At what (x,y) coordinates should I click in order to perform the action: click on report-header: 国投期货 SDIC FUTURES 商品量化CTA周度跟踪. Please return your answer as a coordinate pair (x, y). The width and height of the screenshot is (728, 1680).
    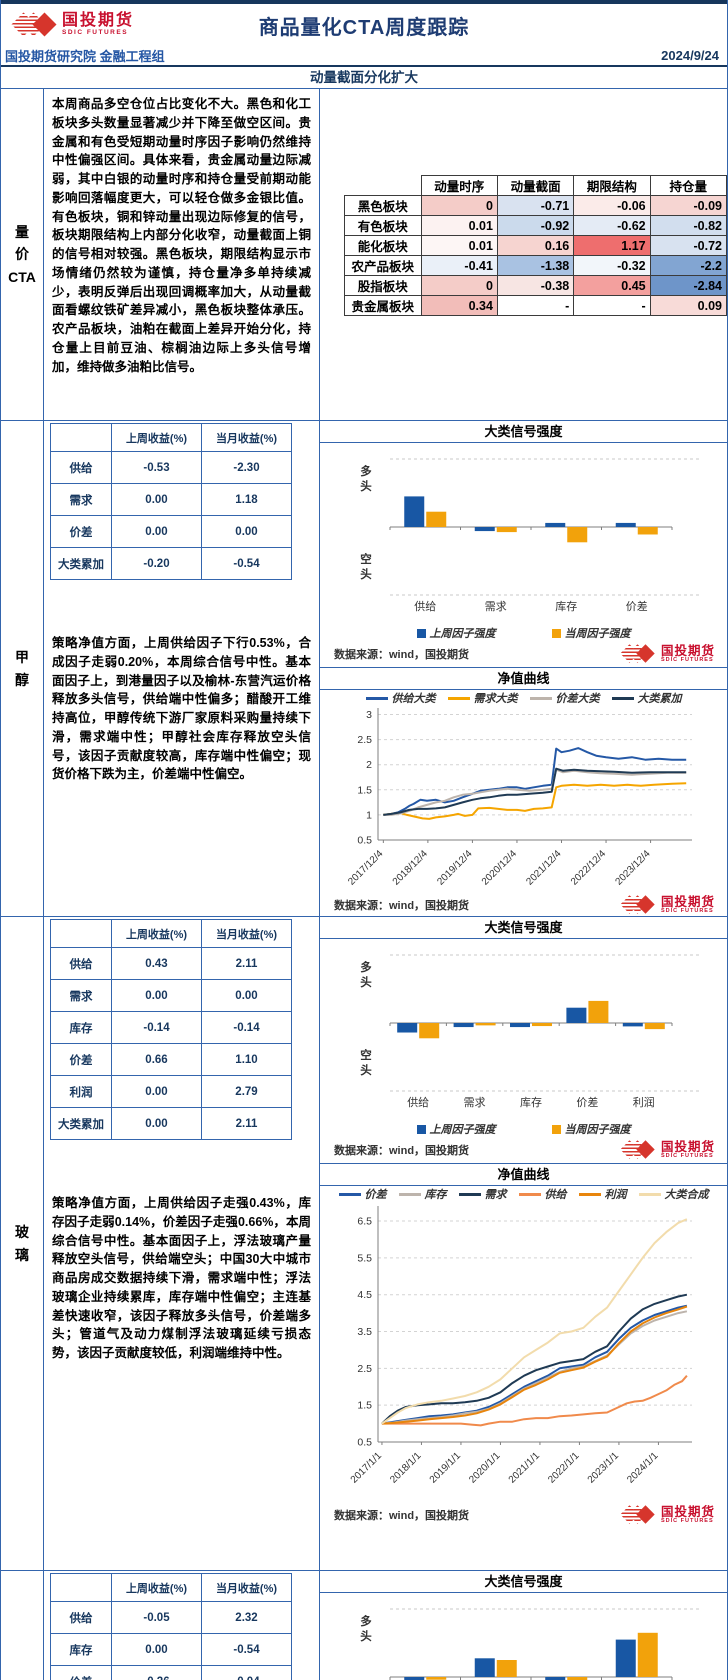
    Looking at the image, I should click on (364, 25).